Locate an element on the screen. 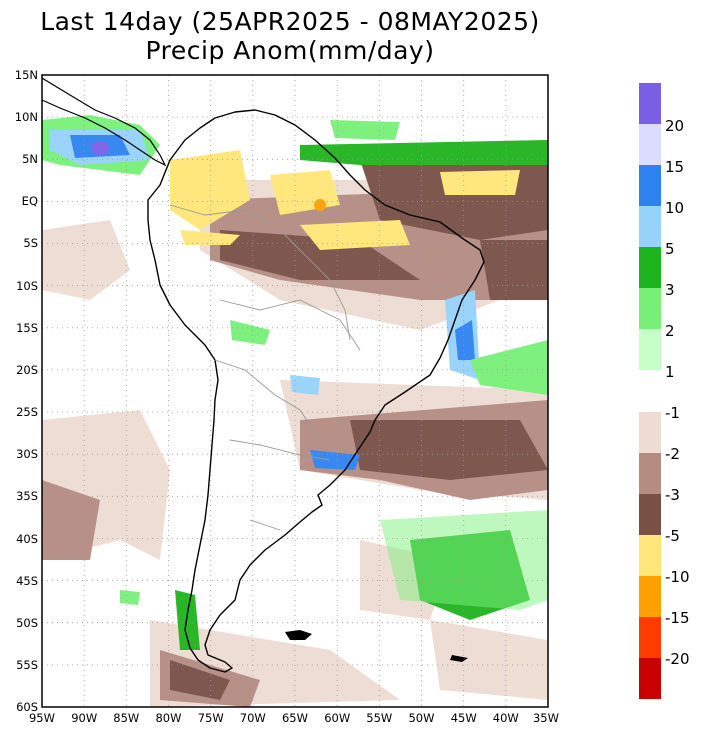 This screenshot has height=736, width=709. colorbar-label: 5 is located at coordinates (670, 249).